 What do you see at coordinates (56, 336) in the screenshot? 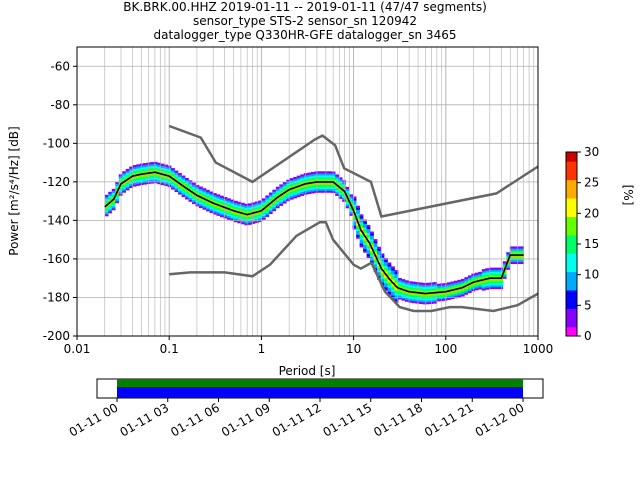
I see `y-tick-label: -200` at bounding box center [56, 336].